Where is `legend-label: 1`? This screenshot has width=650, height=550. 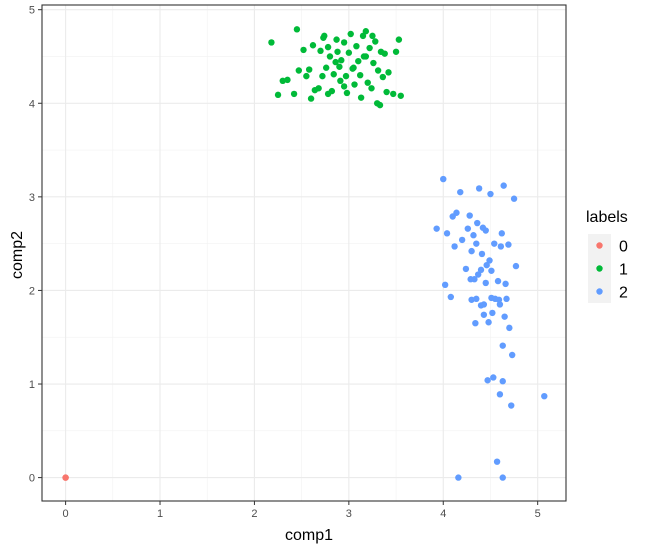 legend-label: 1 is located at coordinates (623, 270).